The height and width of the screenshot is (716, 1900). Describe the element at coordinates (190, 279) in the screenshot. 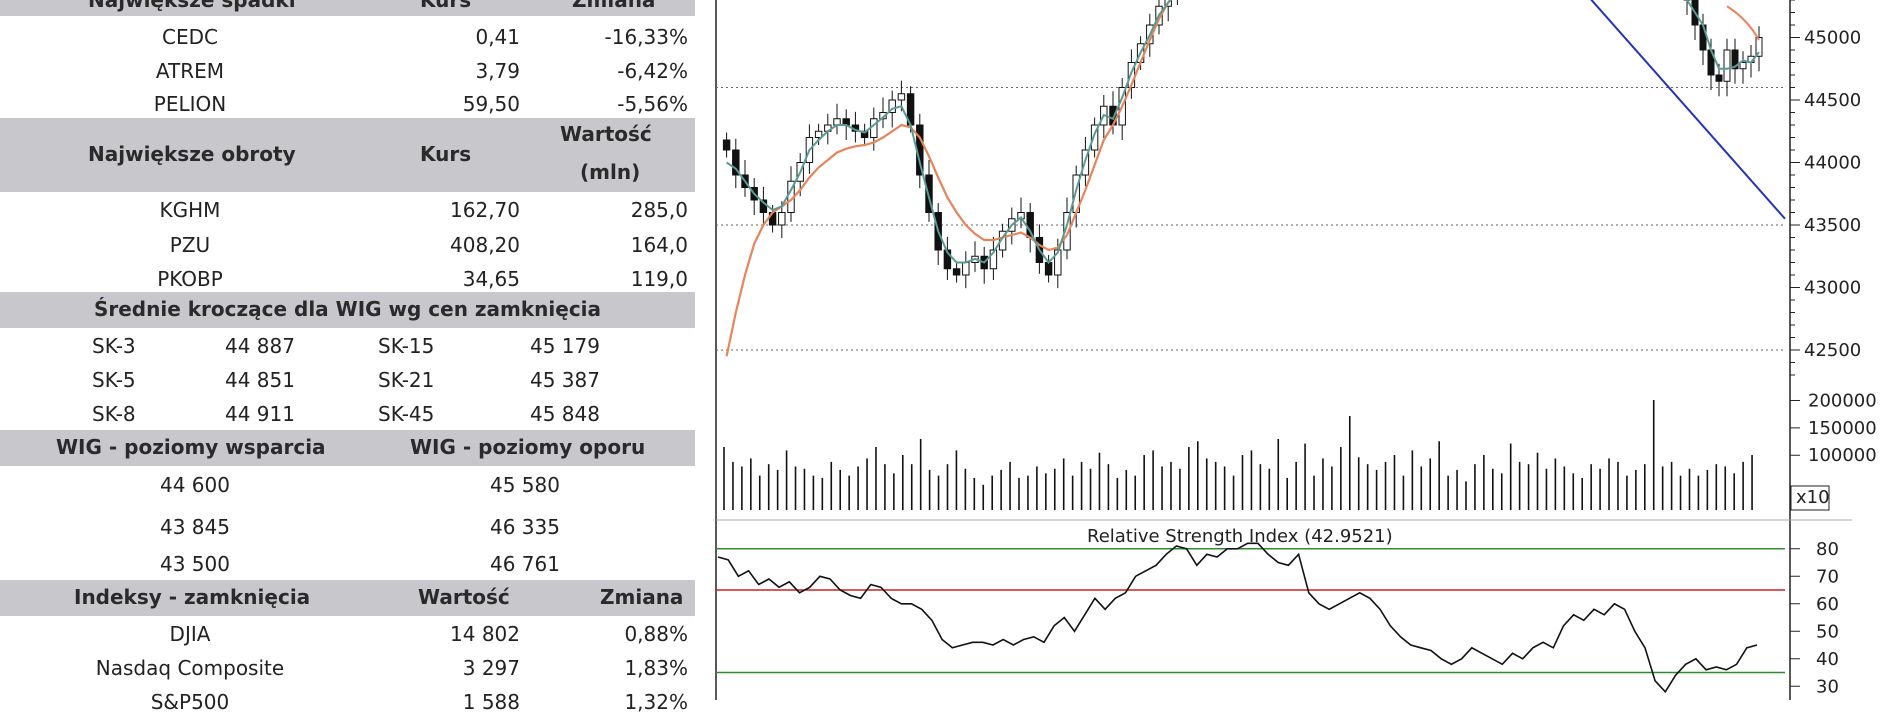

I see `ticker: PKOBP` at that location.